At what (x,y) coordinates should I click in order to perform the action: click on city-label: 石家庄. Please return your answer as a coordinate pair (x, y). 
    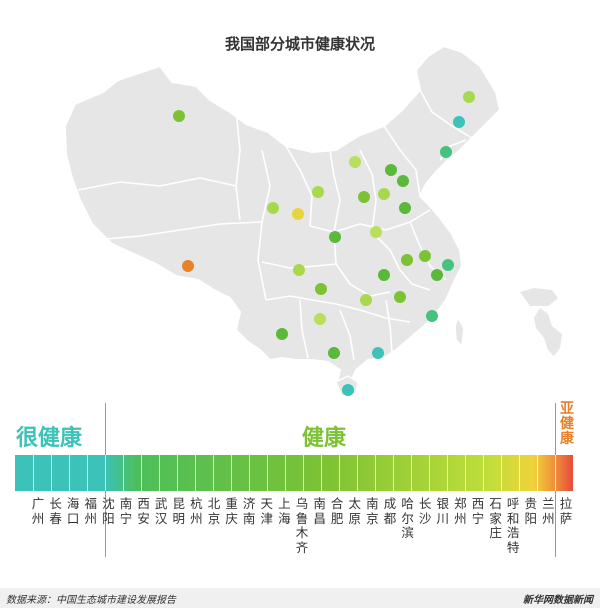
    Looking at the image, I should click on (495, 518).